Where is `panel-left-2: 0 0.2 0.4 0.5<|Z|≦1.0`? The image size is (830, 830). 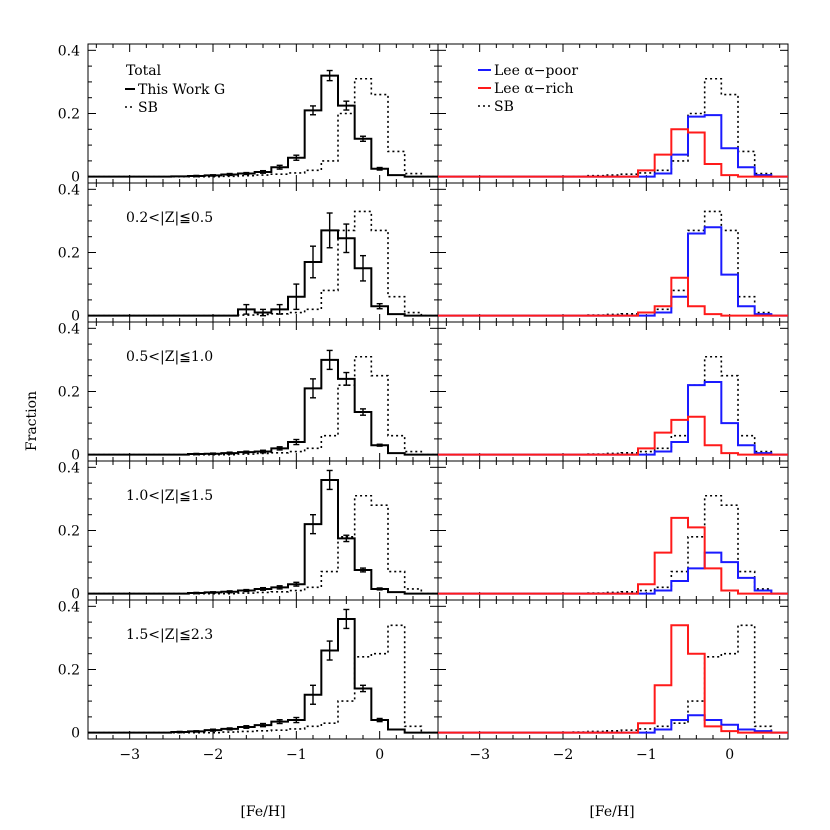 panel-left-2: 0 0.2 0.4 0.5<|Z|≦1.0 is located at coordinates (248, 392).